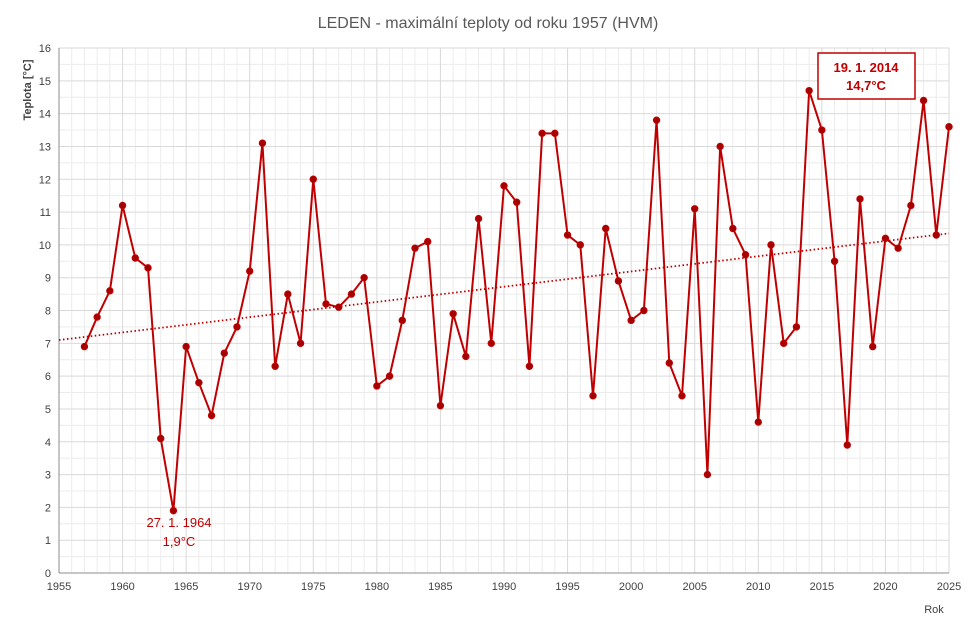 The width and height of the screenshot is (976, 630). I want to click on x-tick-label: 2000, so click(631, 587).